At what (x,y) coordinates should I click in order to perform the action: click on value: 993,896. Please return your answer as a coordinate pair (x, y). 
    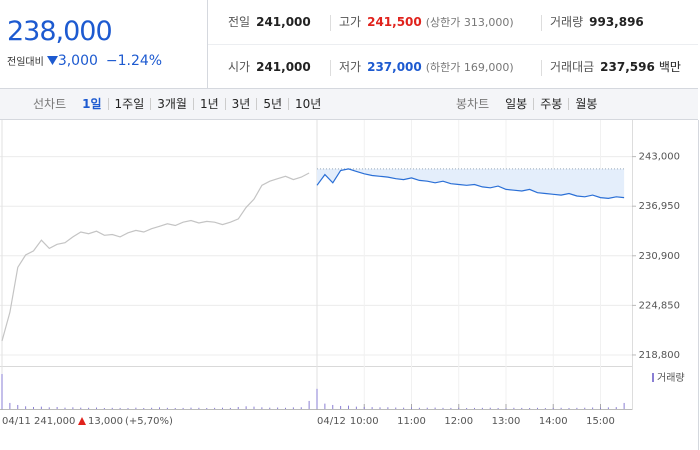
    Looking at the image, I should click on (616, 22).